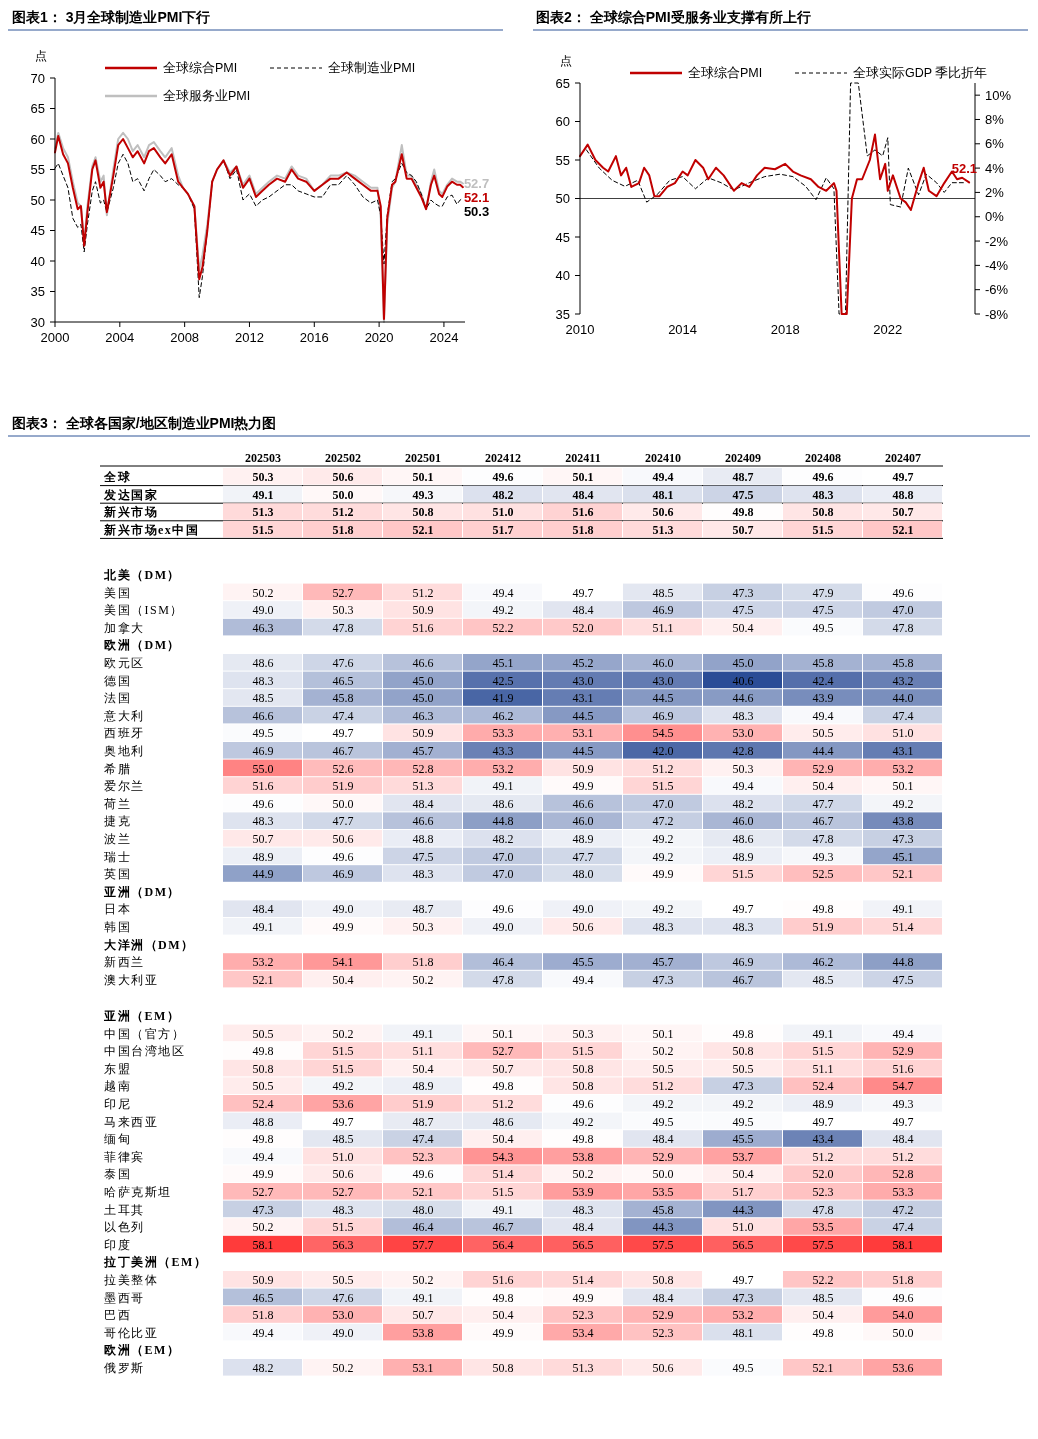 Image resolution: width=1038 pixels, height=1439 pixels. What do you see at coordinates (503, 751) in the screenshot?
I see `data-label: 43.3` at bounding box center [503, 751].